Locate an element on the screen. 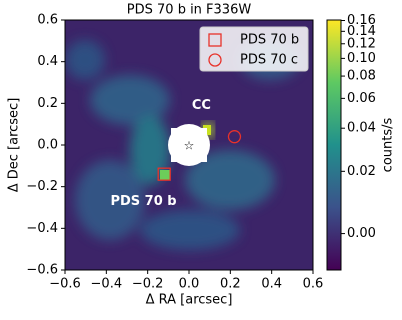 This screenshot has width=402, height=320. colorbar-tick-label: 0.04 is located at coordinates (361, 128).